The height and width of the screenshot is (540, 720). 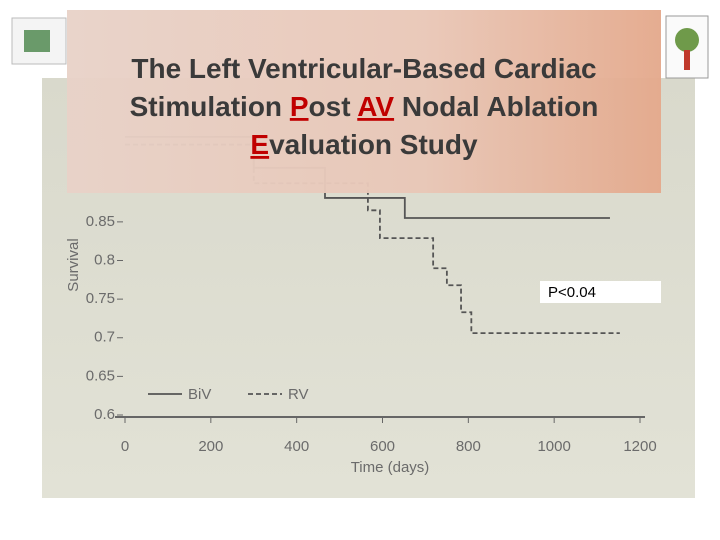 What do you see at coordinates (468, 446) in the screenshot?
I see `x-tick-label: 800` at bounding box center [468, 446].